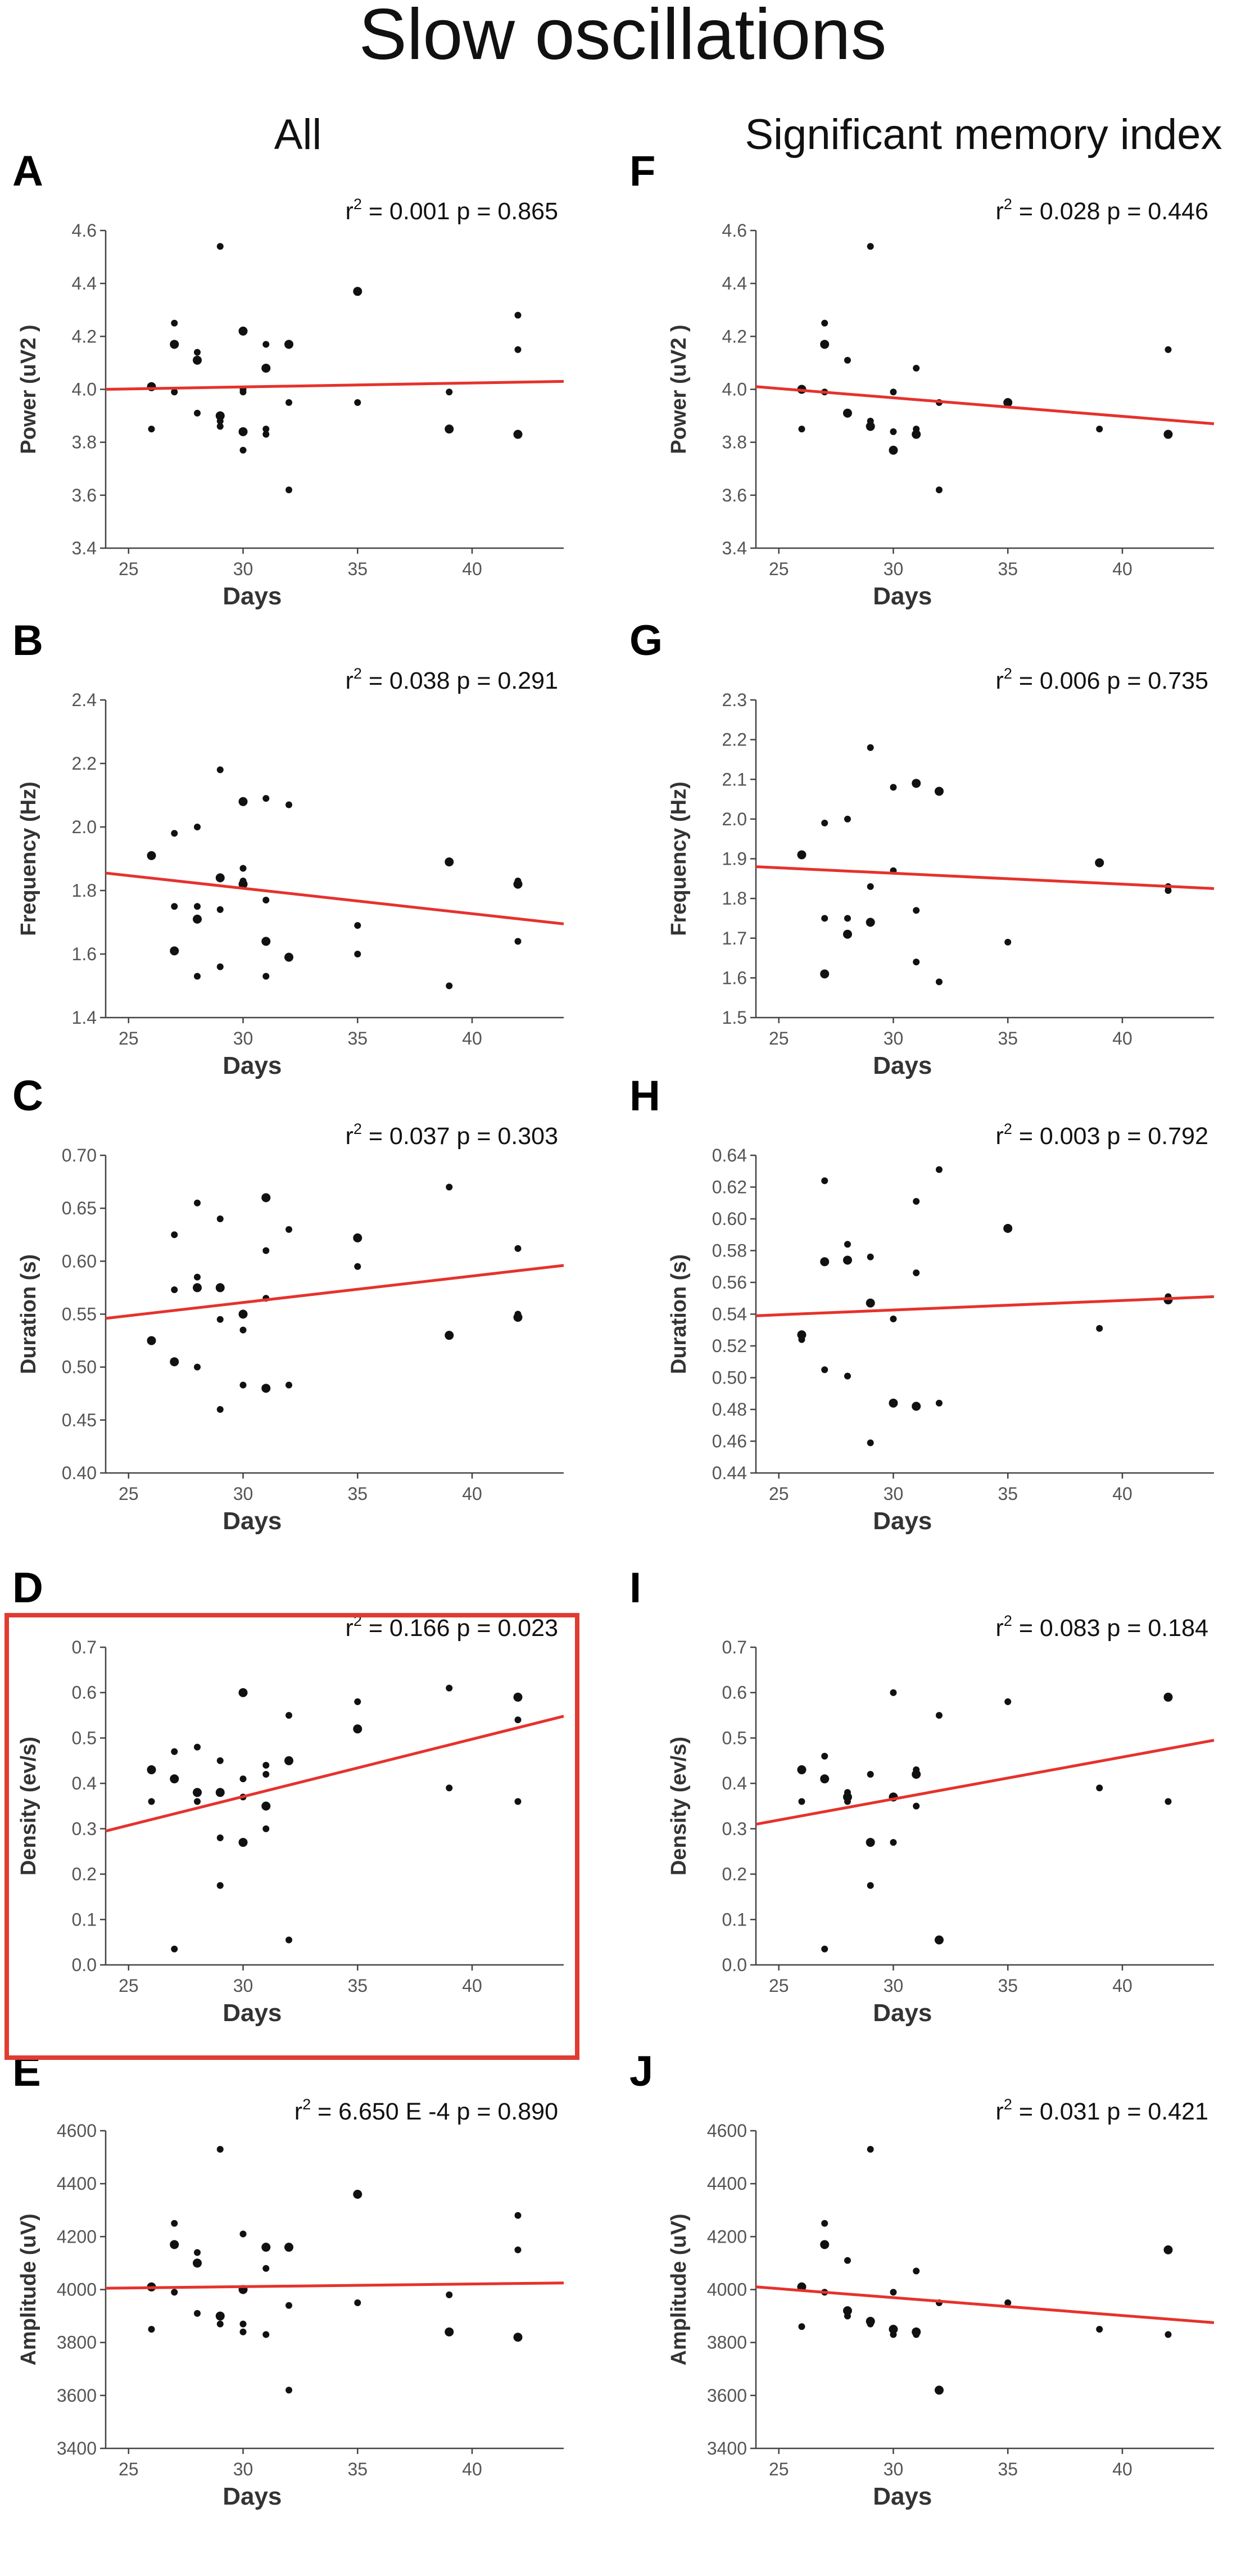  What do you see at coordinates (452, 1627) in the screenshot?
I see `stats-label: r2 = 0.166 p = 0.023` at bounding box center [452, 1627].